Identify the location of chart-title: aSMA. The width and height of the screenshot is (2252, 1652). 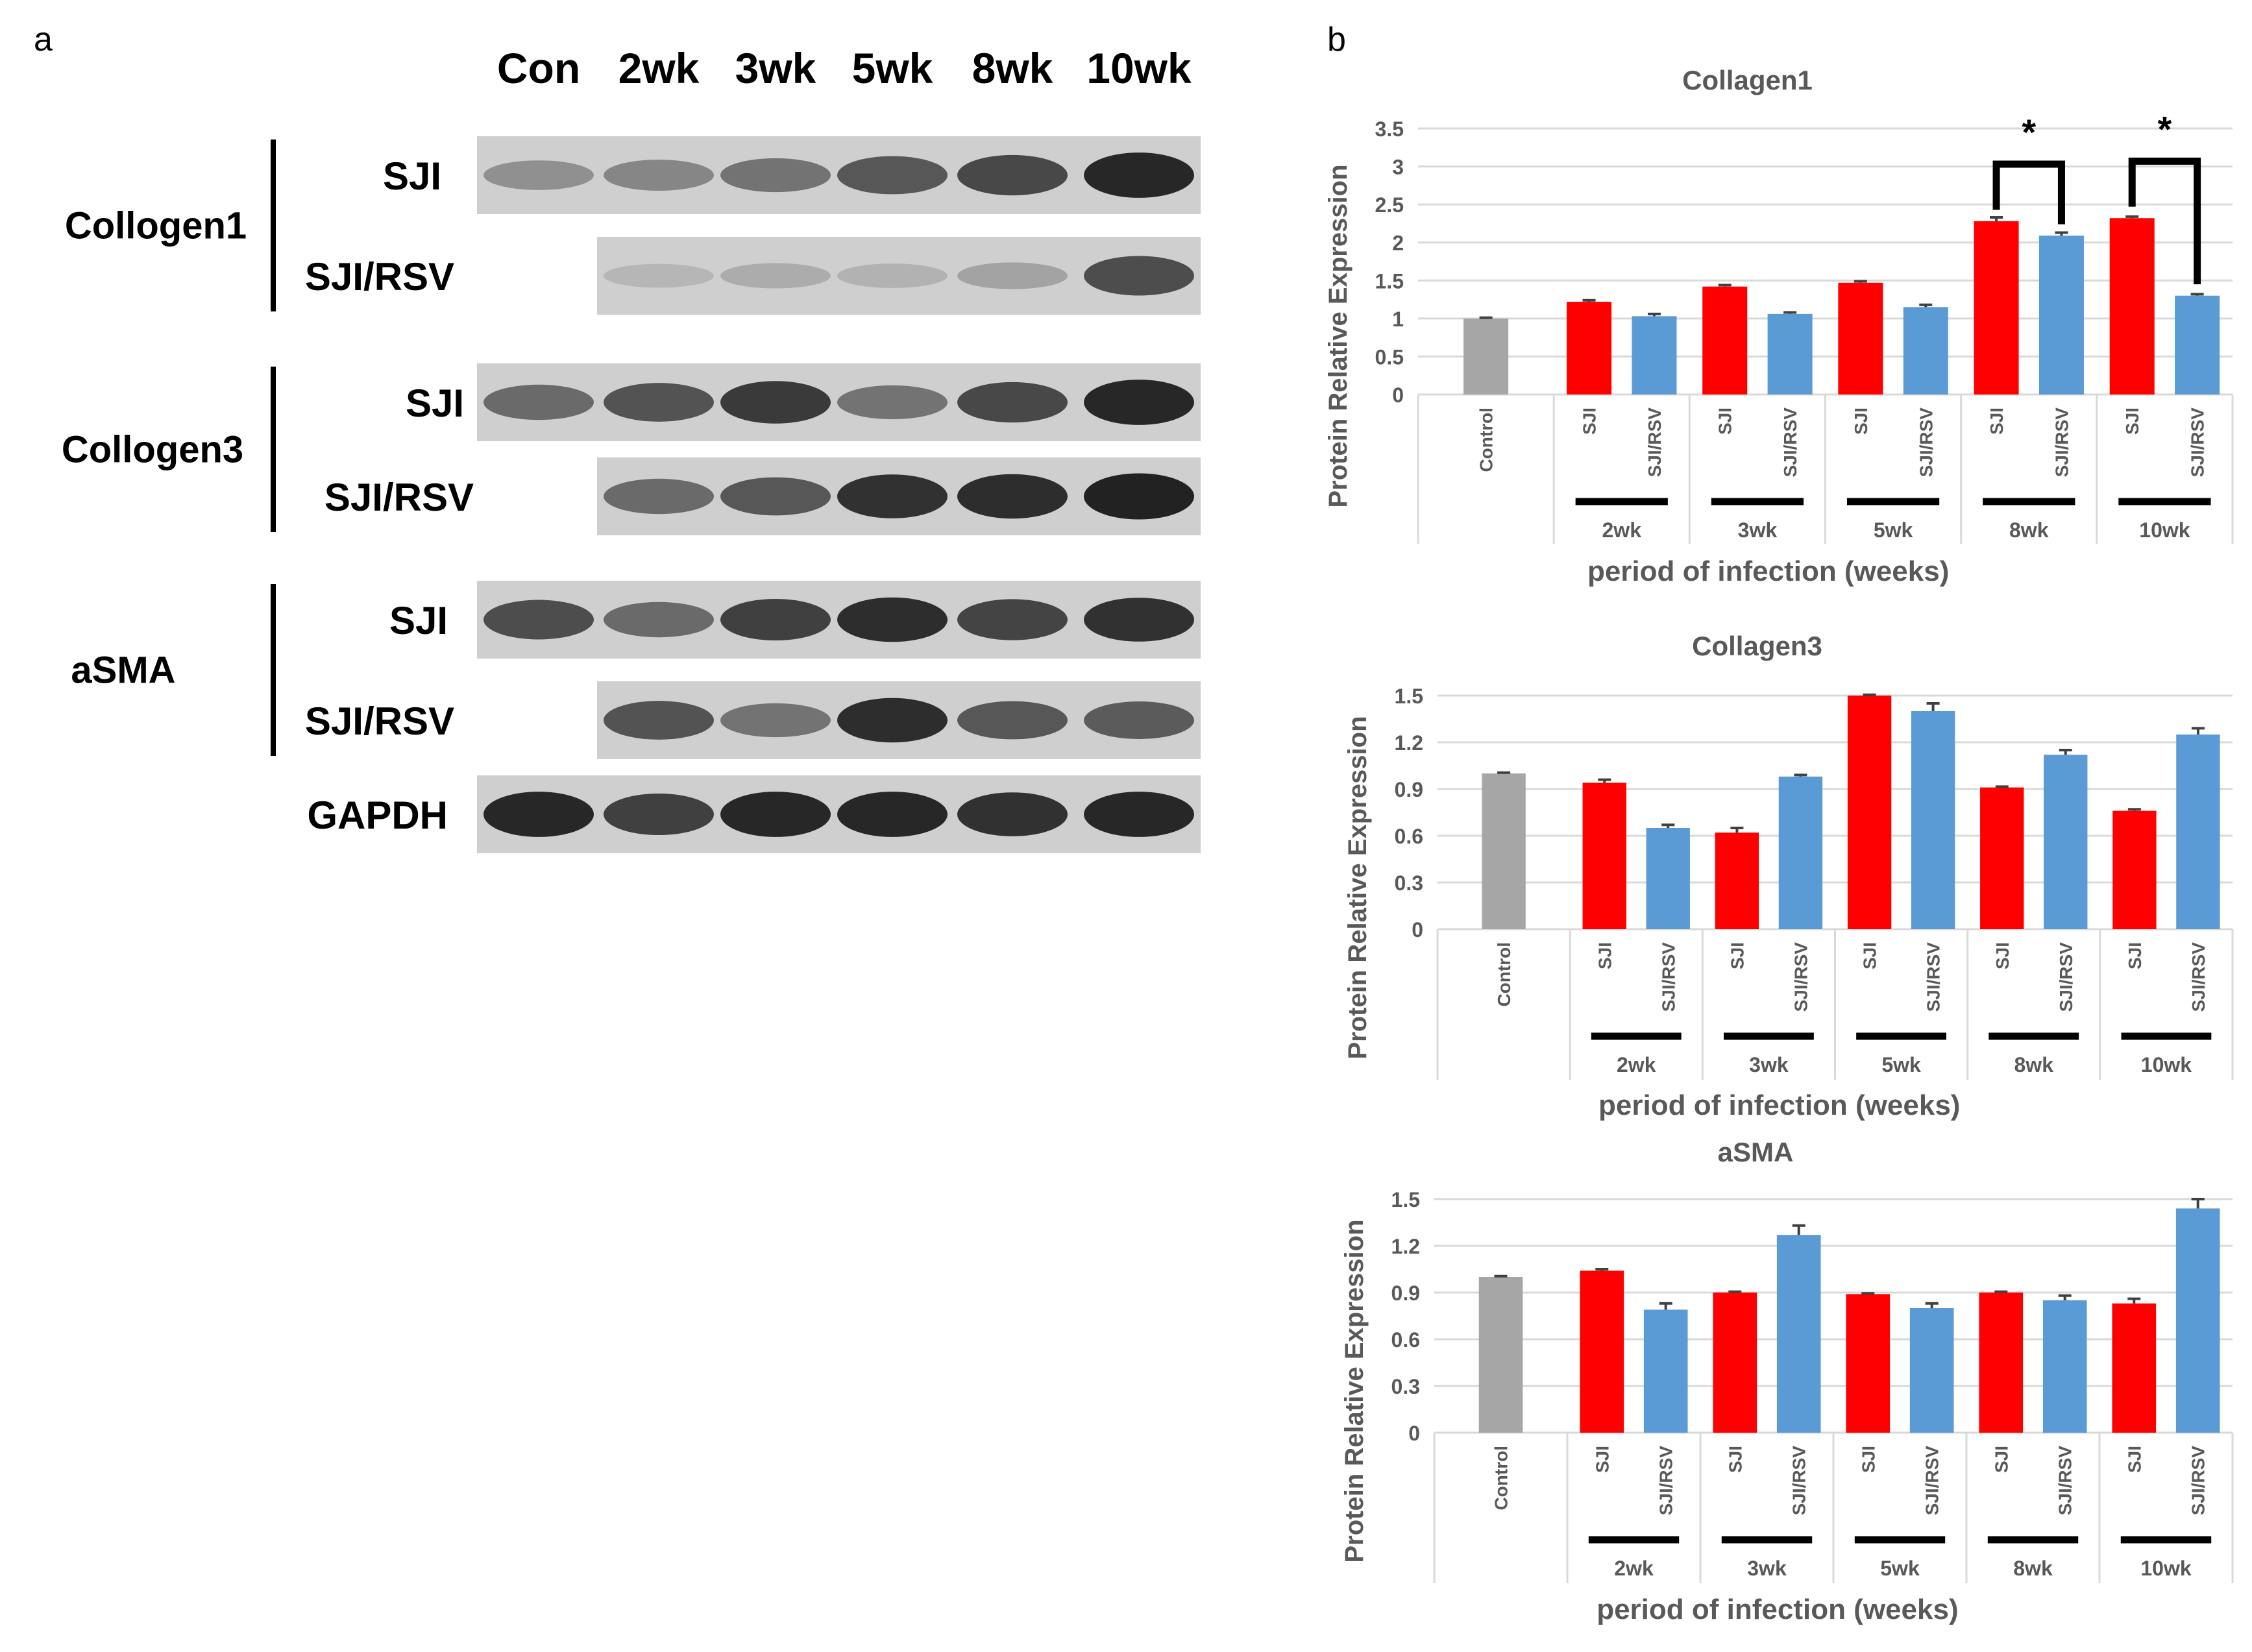
(1756, 1152).